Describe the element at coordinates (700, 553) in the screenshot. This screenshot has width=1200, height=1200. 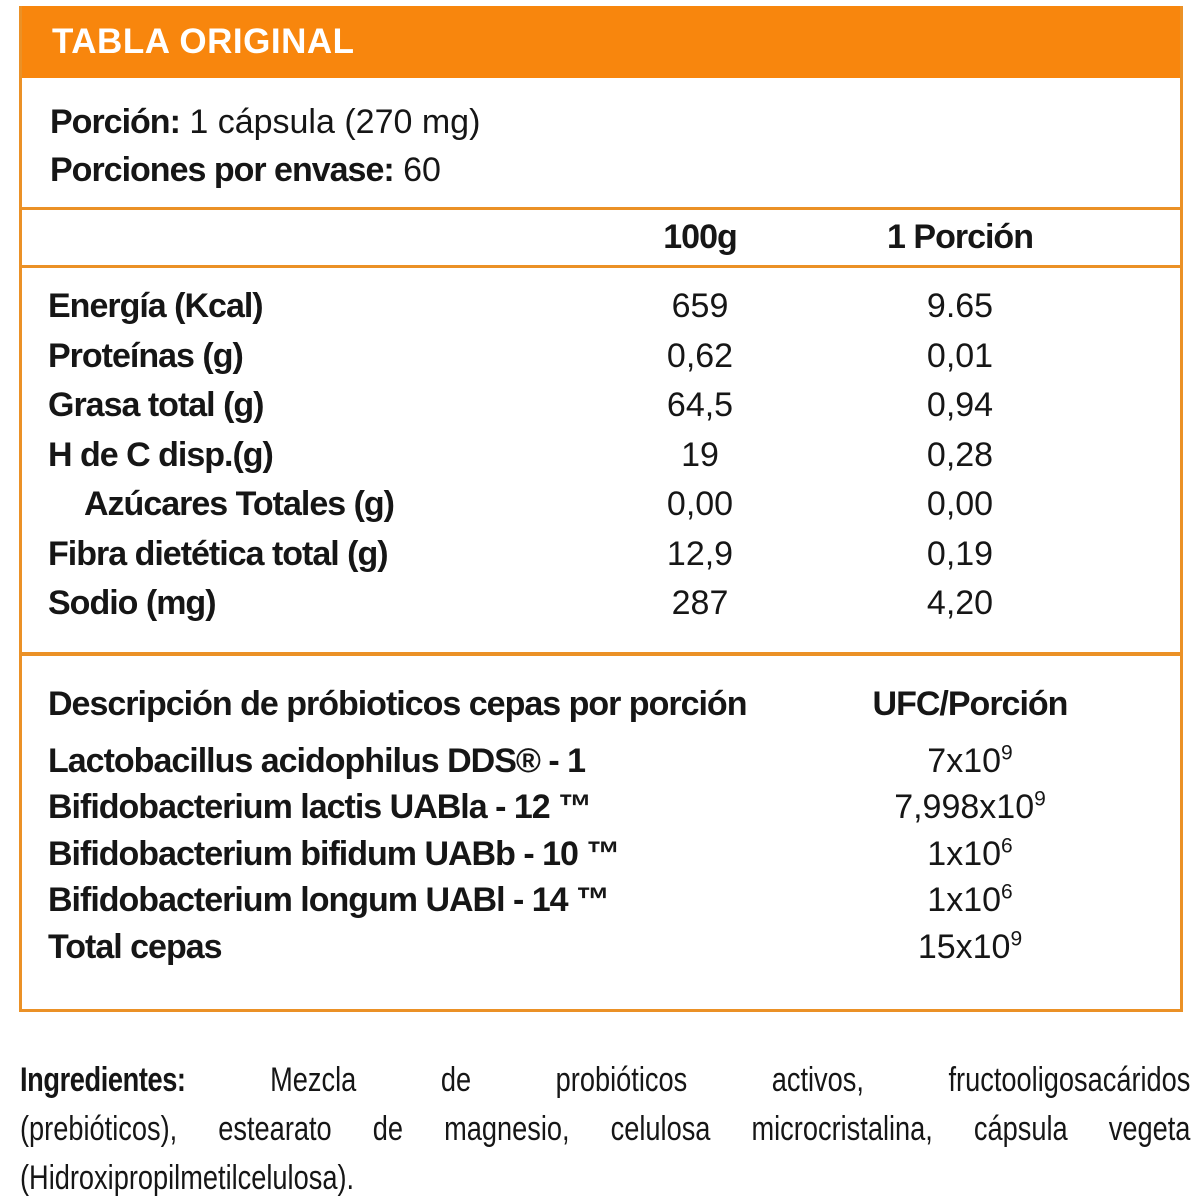
I see `nutrient-value-100g: 12,9` at that location.